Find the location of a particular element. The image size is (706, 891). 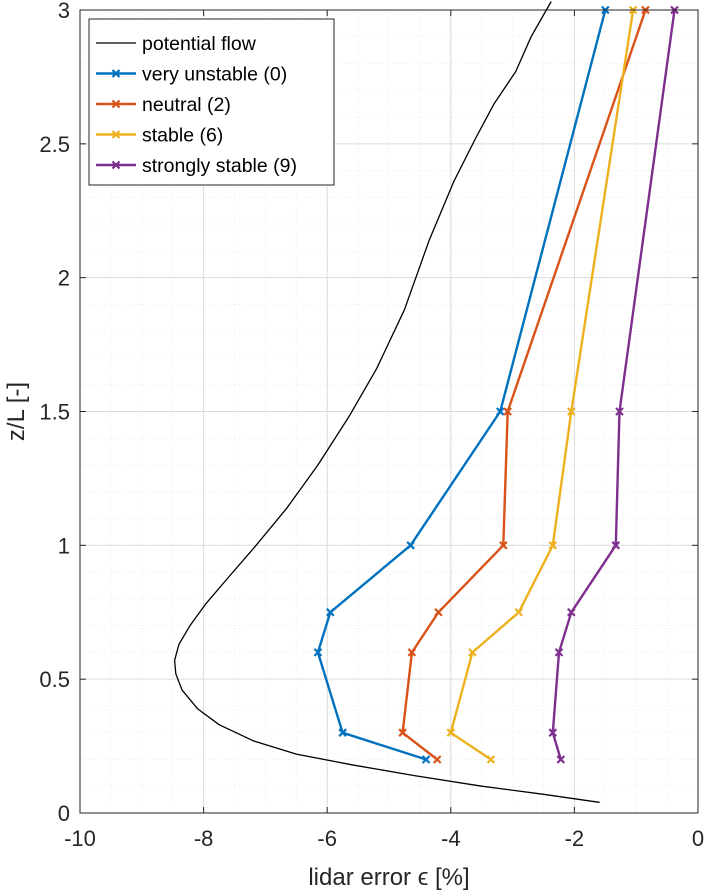

legend-label: potential flow is located at coordinates (199, 44).